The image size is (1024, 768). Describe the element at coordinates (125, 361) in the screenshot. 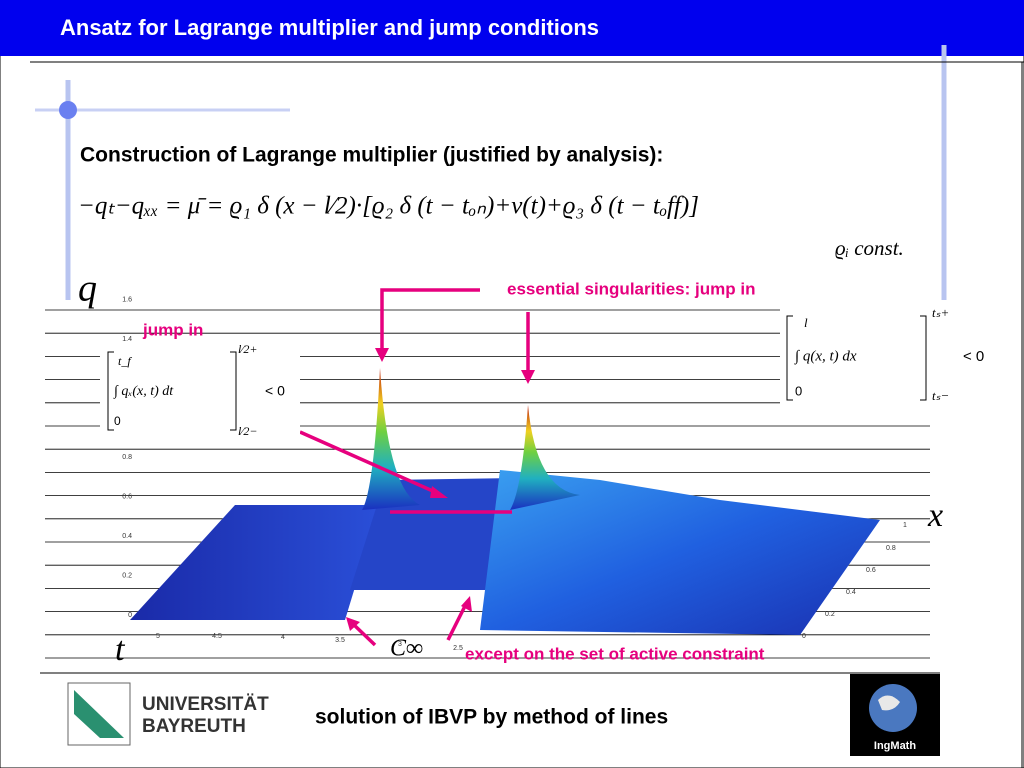

I see `formula-upper: t_f` at that location.